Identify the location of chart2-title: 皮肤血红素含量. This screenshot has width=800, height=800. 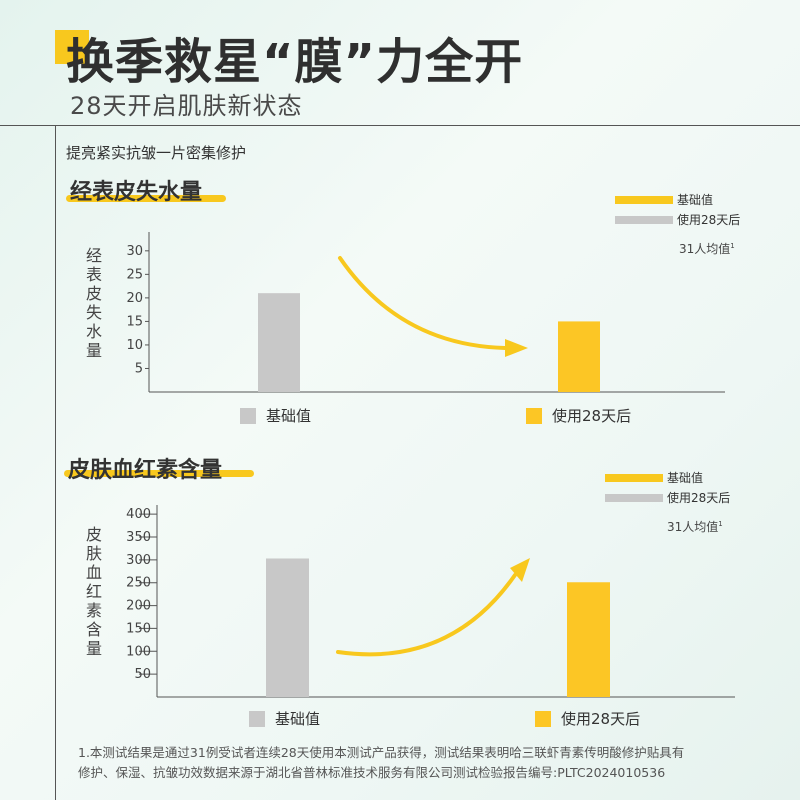
(145, 470).